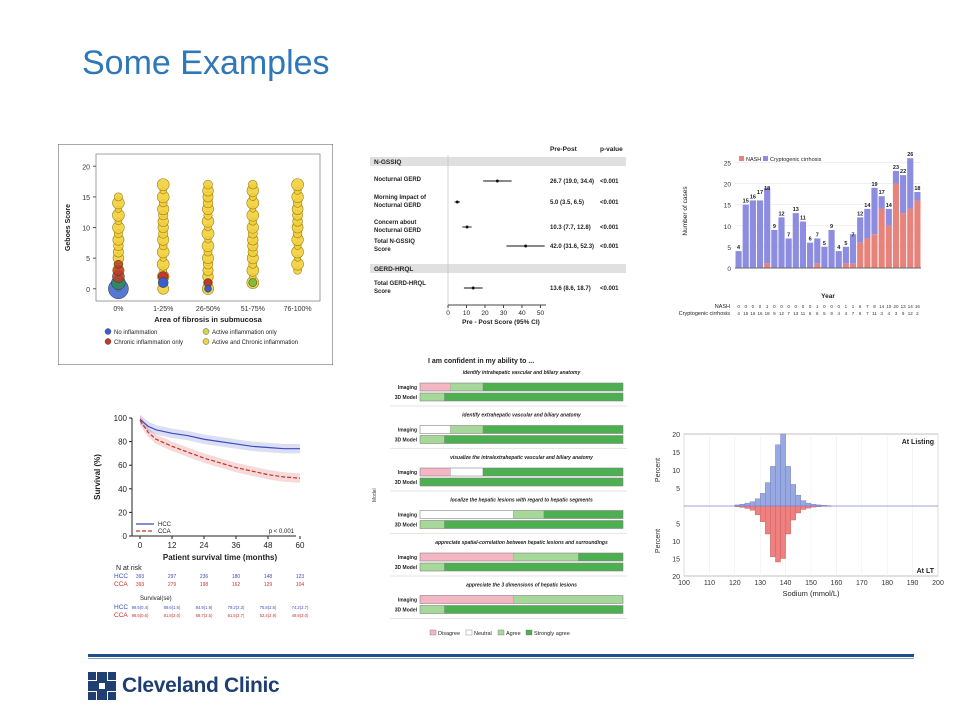  I want to click on row-label: Nocturnal GERD, so click(398, 231).